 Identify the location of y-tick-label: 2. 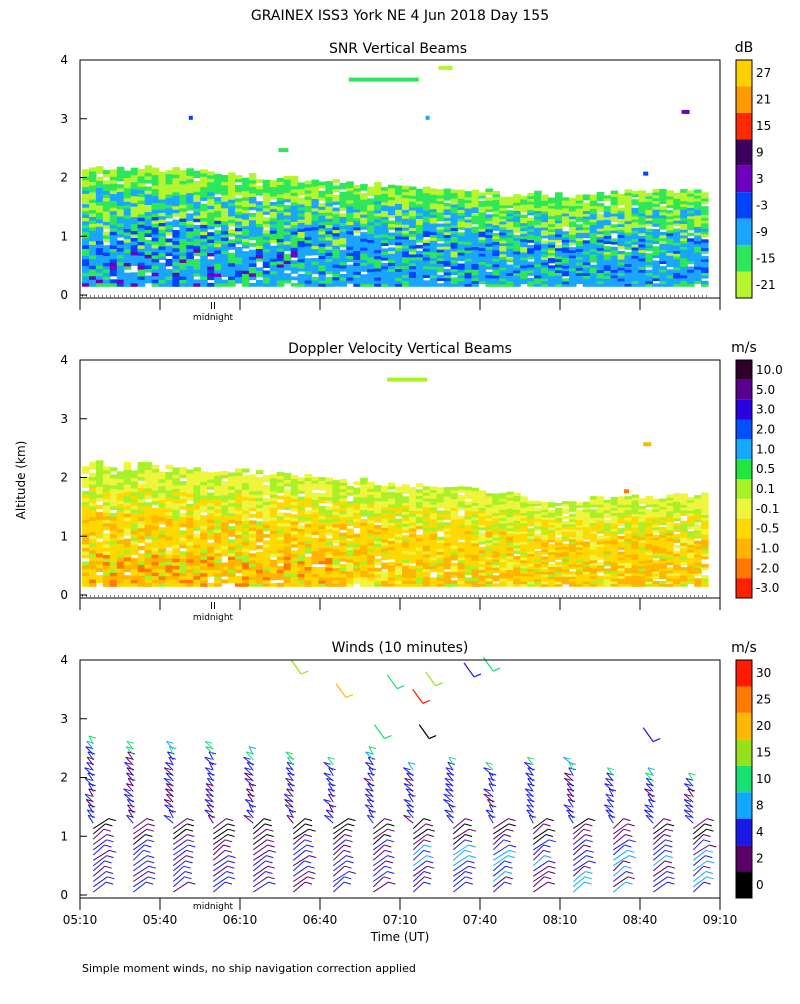
(64, 178).